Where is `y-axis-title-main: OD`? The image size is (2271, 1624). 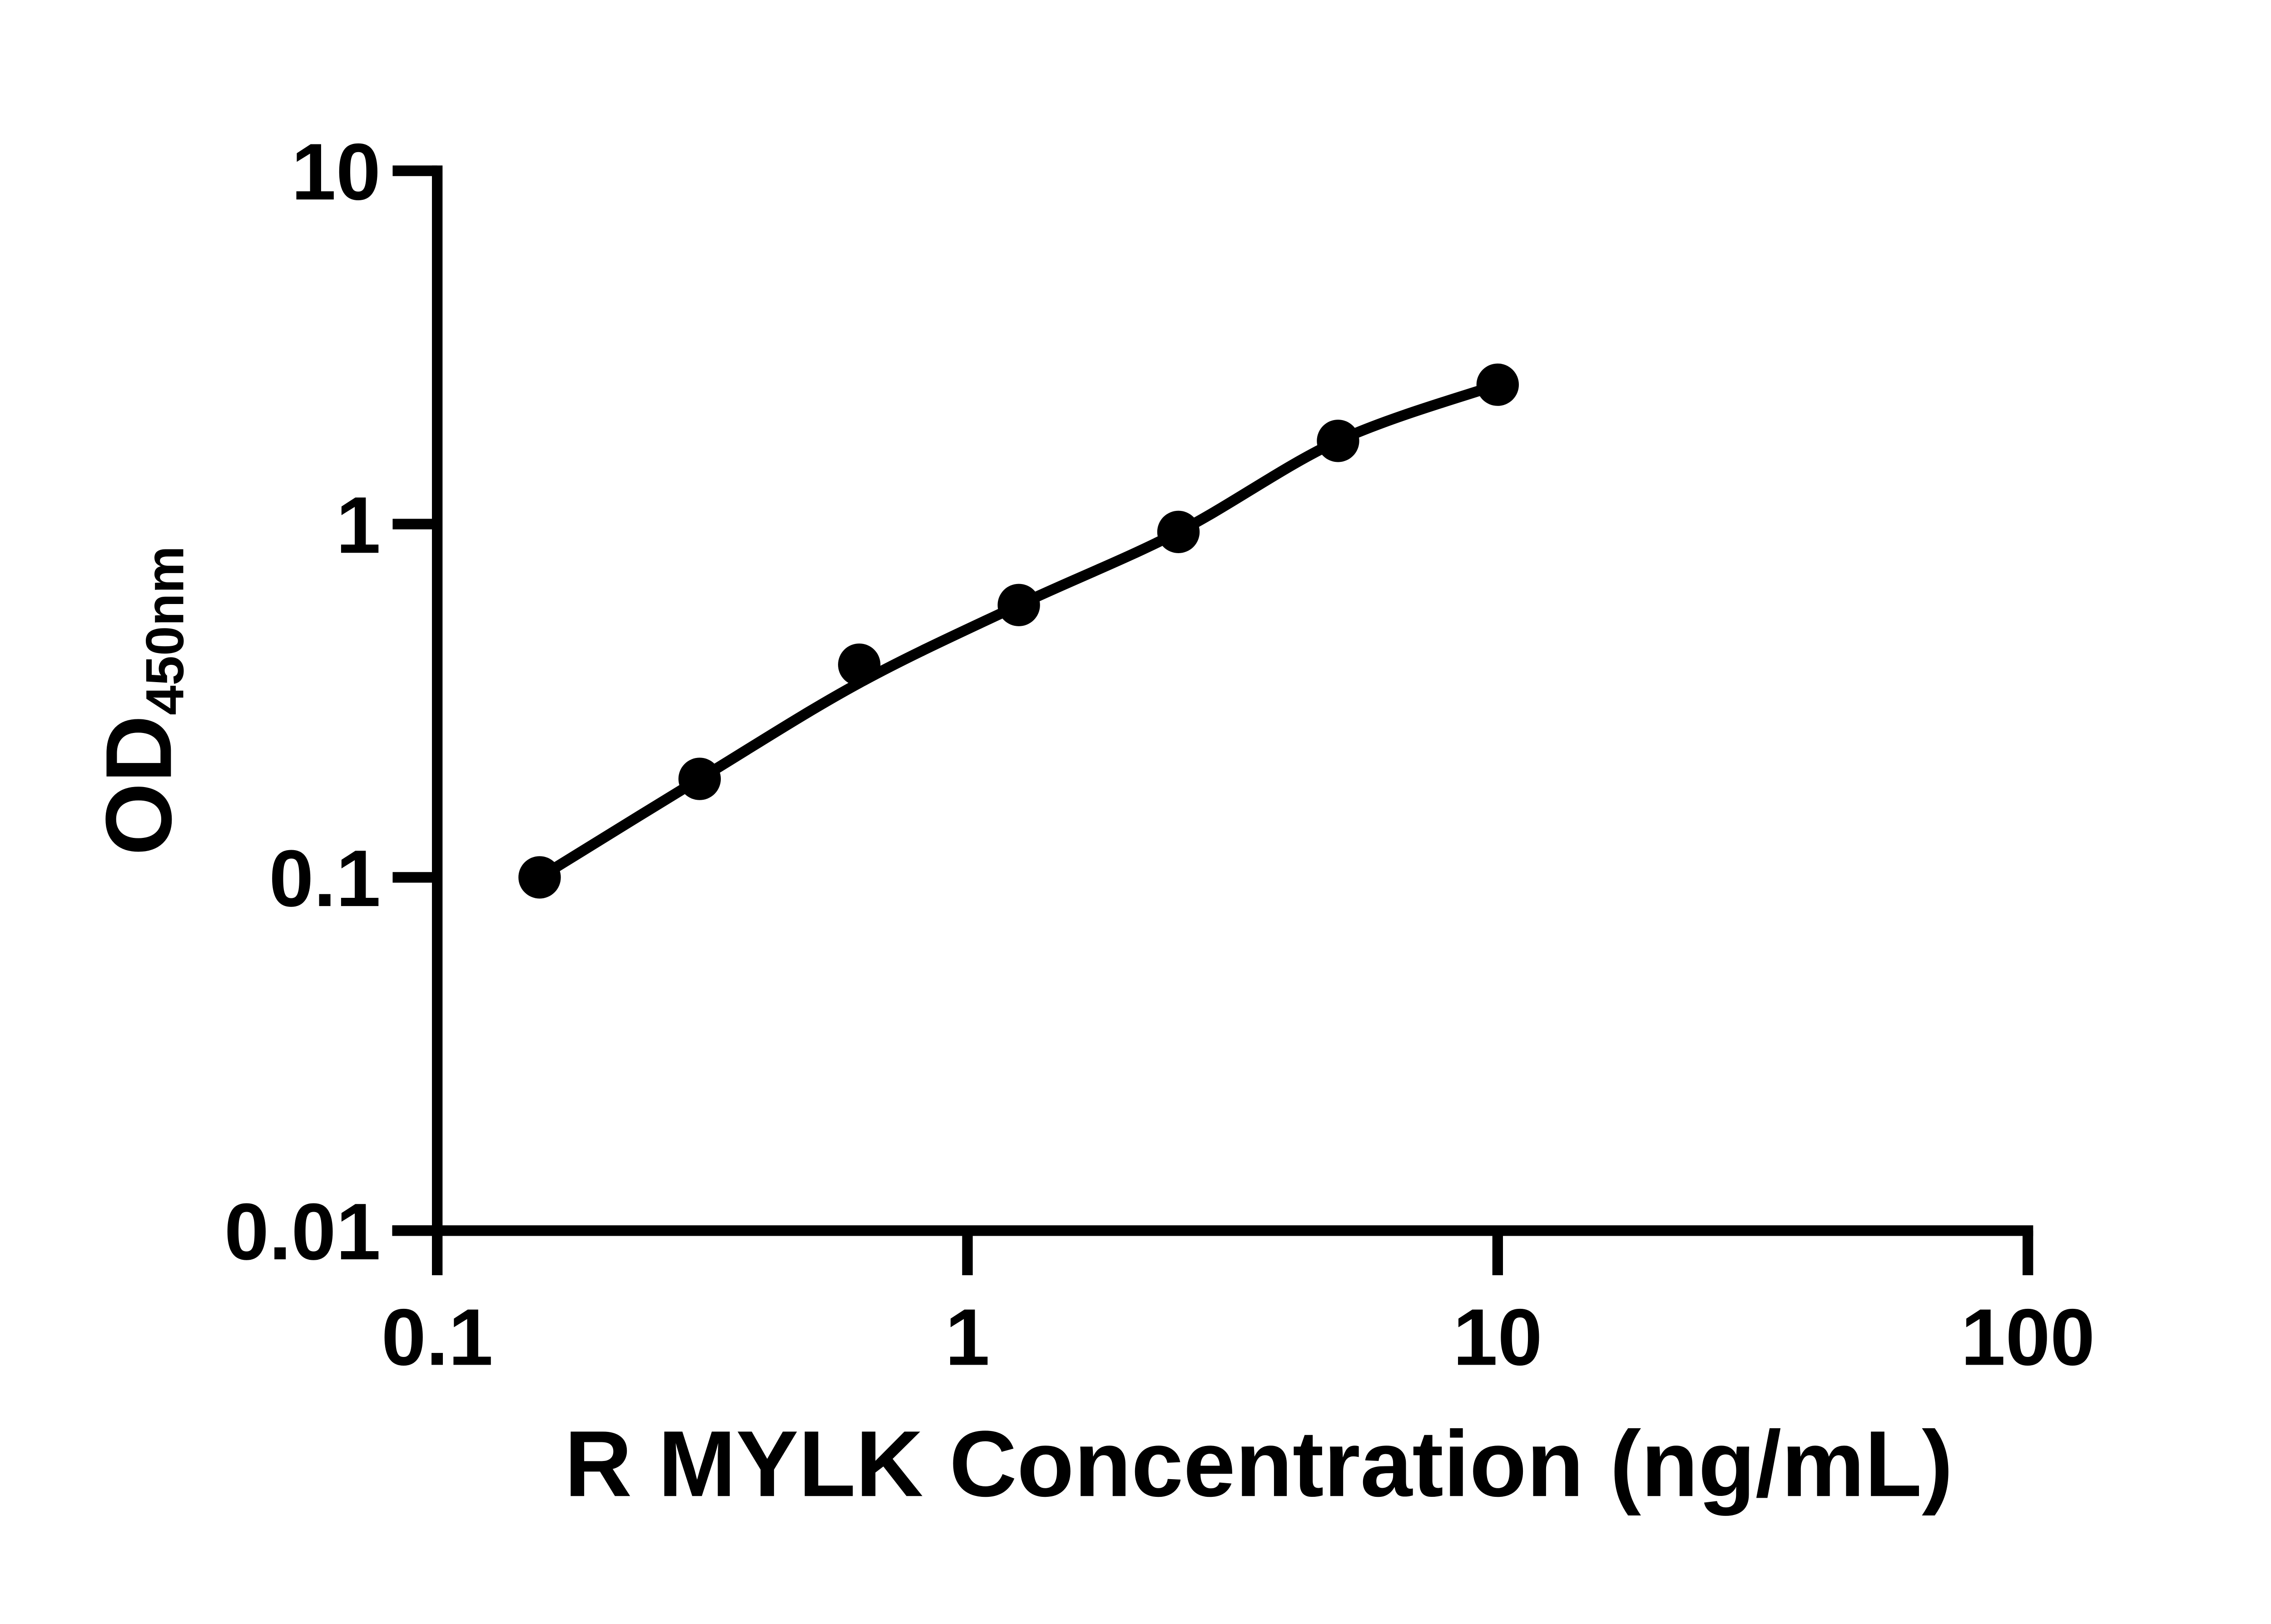
y-axis-title-main: OD is located at coordinates (138, 785).